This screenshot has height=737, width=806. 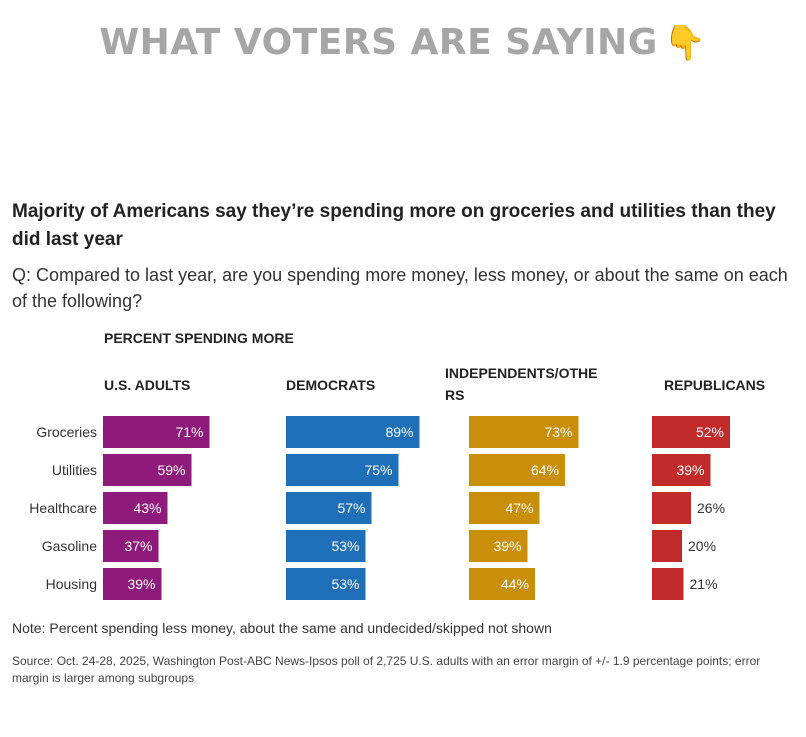 What do you see at coordinates (691, 432) in the screenshot?
I see `bar-republicans-groceries` at bounding box center [691, 432].